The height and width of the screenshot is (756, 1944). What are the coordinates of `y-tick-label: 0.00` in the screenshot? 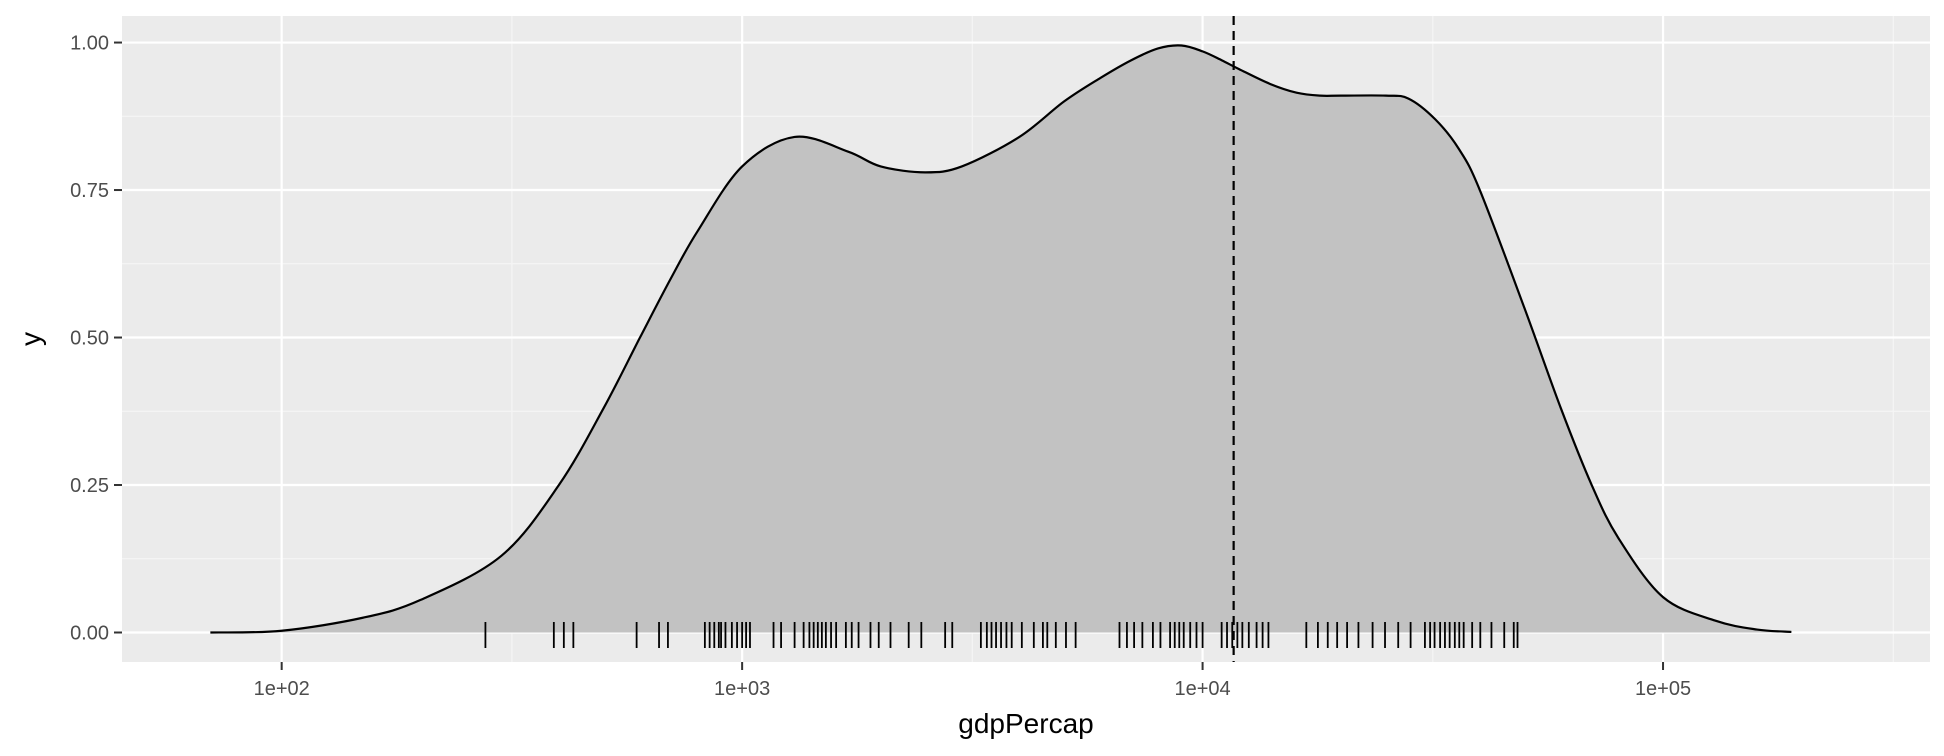 It's located at (89, 634).